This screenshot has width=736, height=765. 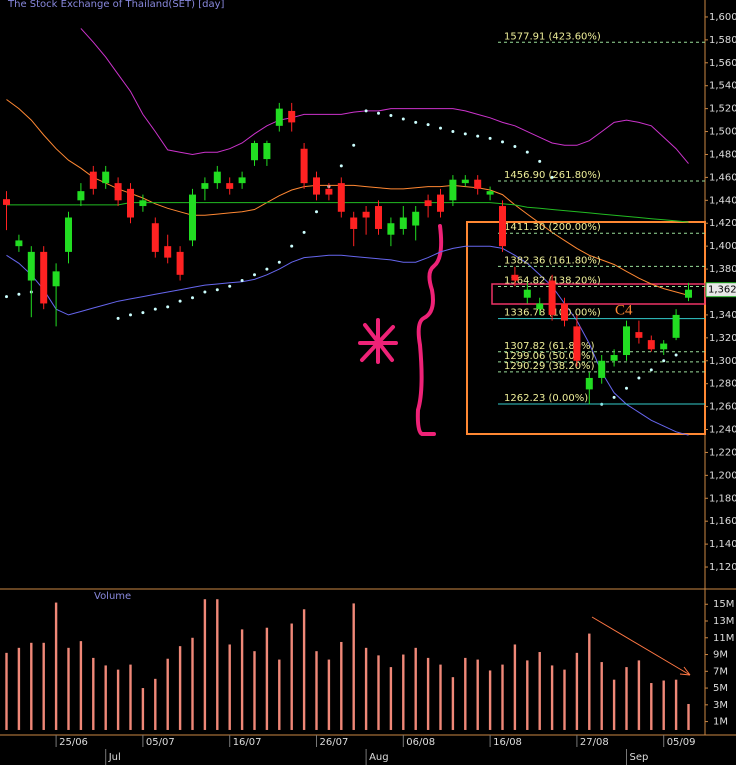 What do you see at coordinates (549, 346) in the screenshot?
I see `fib-label: 1307.82 (61.80%)` at bounding box center [549, 346].